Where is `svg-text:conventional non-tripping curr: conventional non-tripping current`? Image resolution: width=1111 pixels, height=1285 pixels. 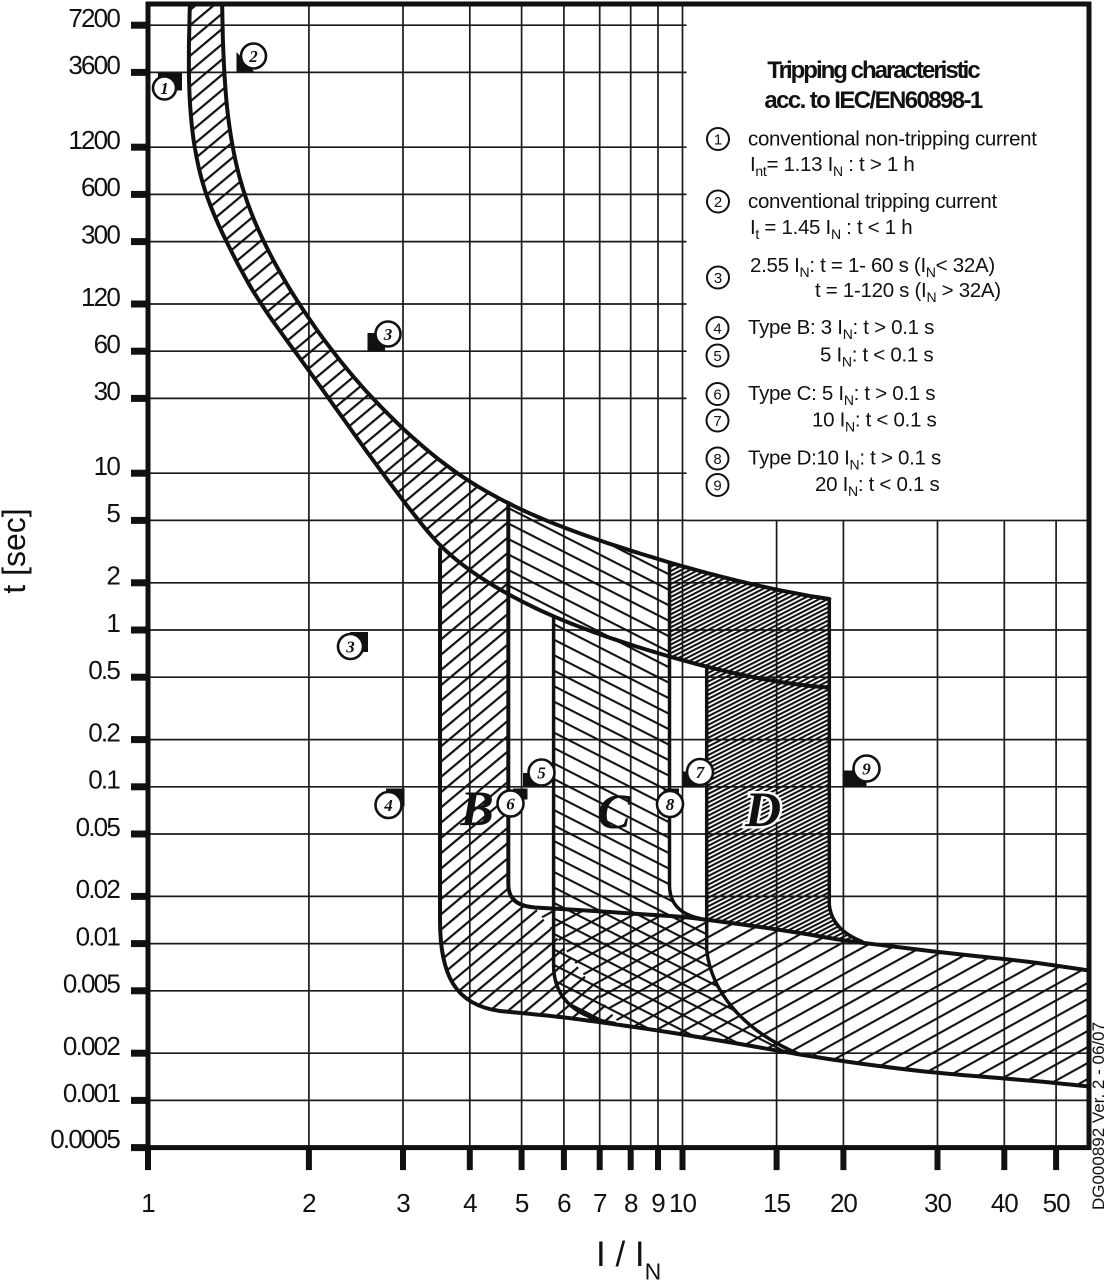 svg-text:conventional non-tripping curr: conventional non-tripping current is located at coordinates (892, 139).